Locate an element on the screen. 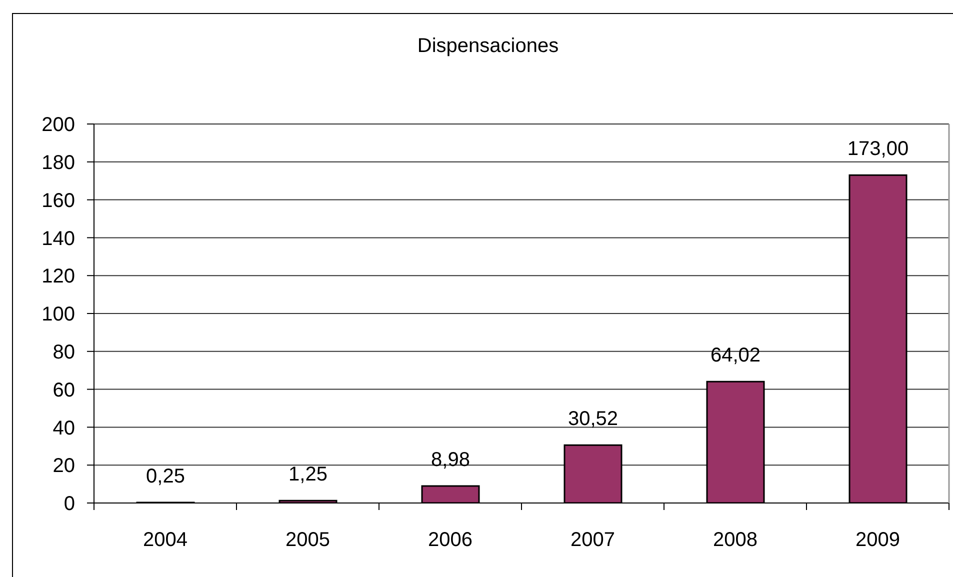  x-tick-label: 2005 is located at coordinates (308, 540).